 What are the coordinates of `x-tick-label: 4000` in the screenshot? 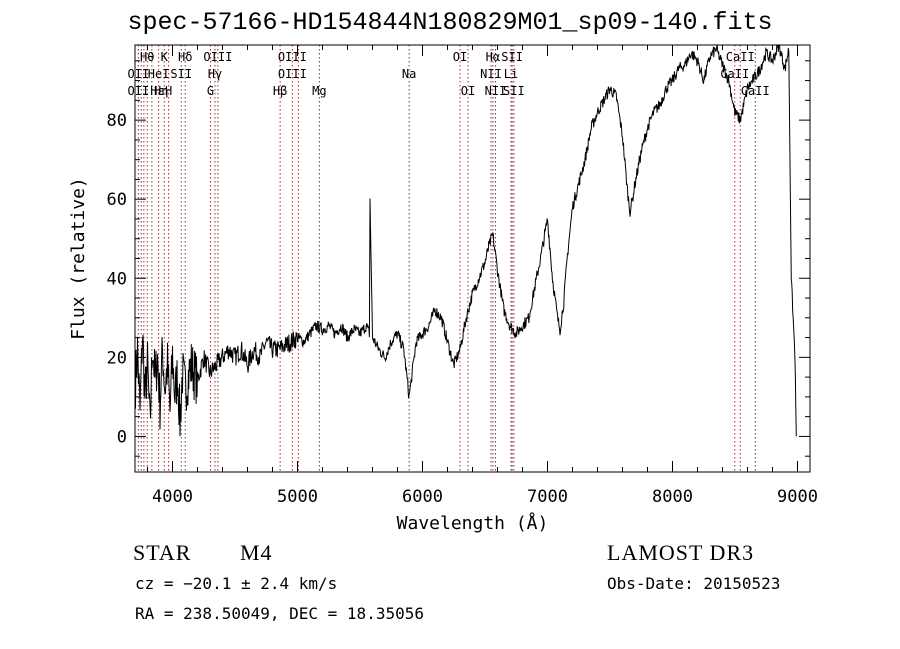 It's located at (172, 497).